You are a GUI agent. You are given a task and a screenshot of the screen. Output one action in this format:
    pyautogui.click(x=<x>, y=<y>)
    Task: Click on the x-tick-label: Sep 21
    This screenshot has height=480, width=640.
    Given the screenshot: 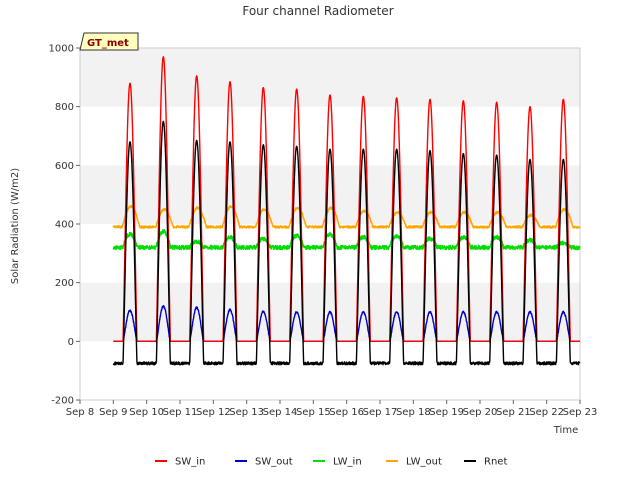 What is the action you would take?
    pyautogui.click(x=513, y=412)
    